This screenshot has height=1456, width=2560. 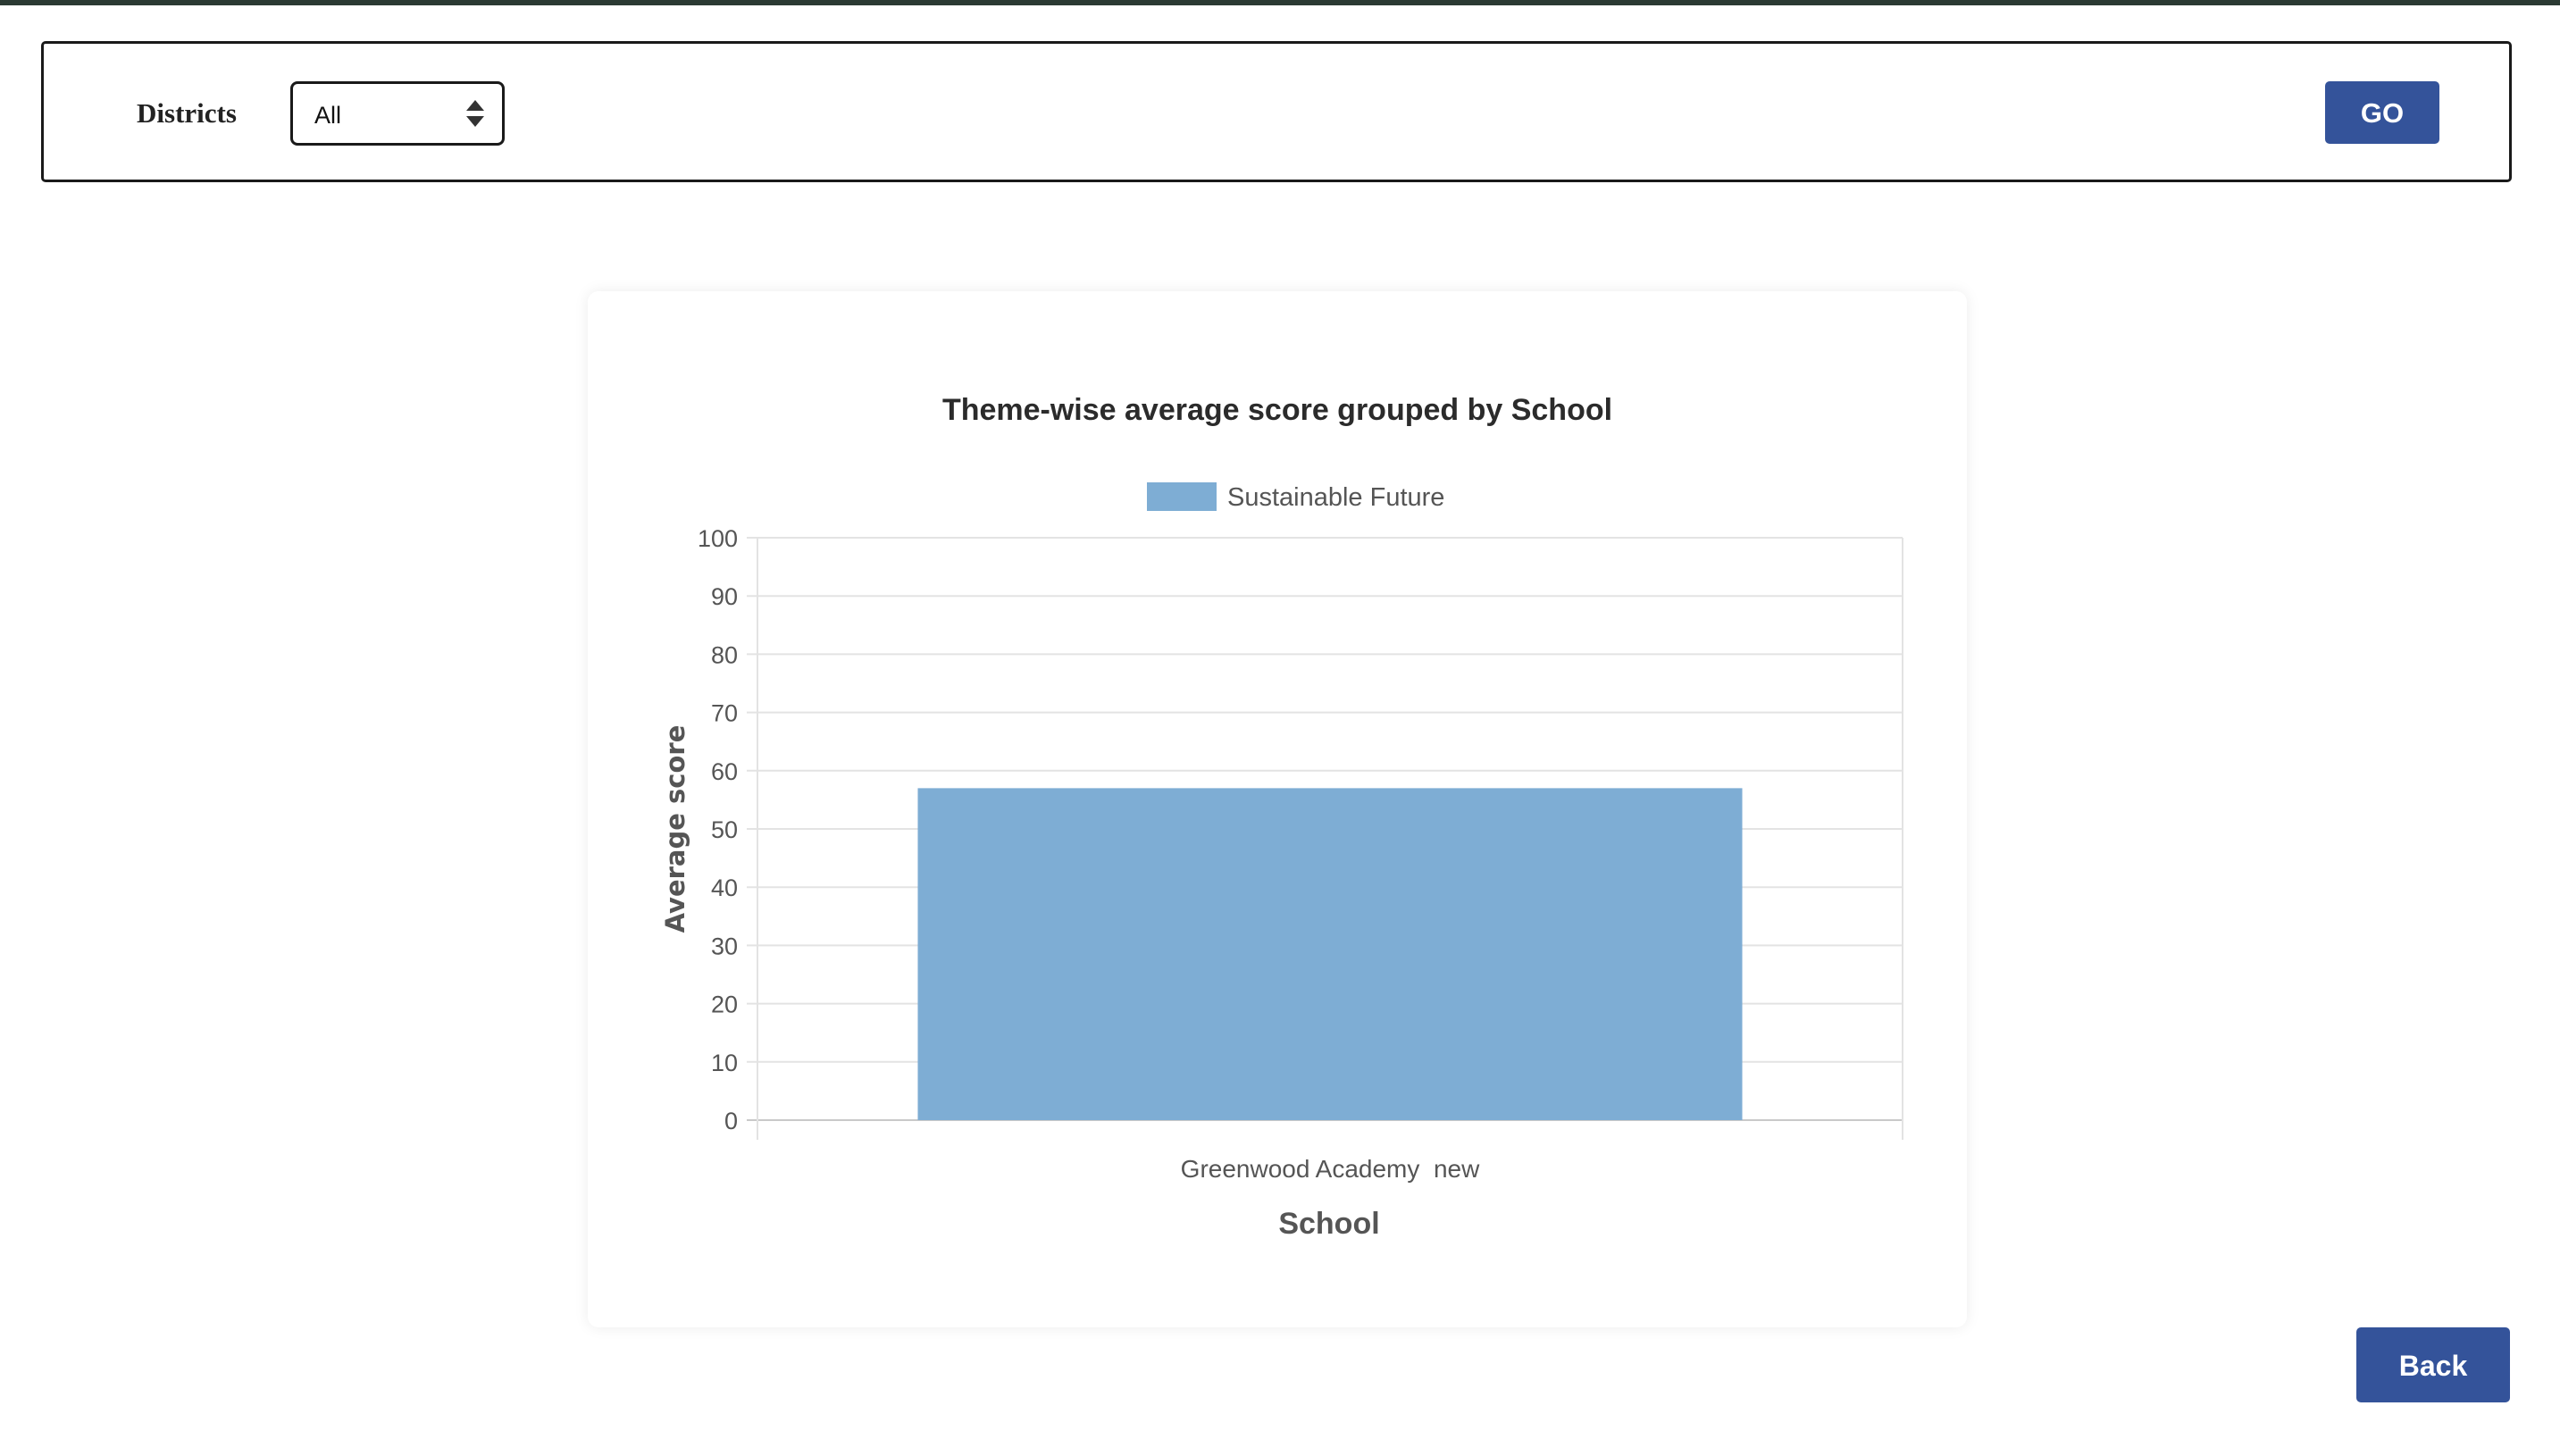 I want to click on go-button: GO, so click(x=2382, y=112).